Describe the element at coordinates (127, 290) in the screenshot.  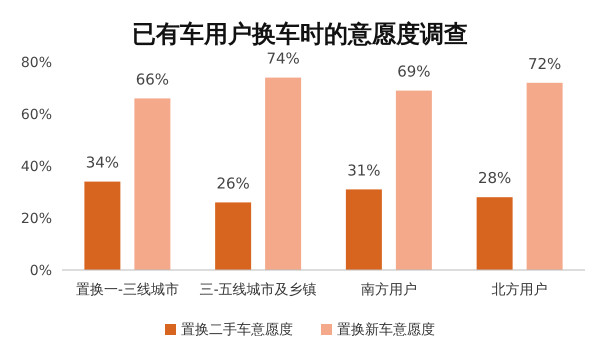
I see `x-tick-label: 置换一-三线城市` at that location.